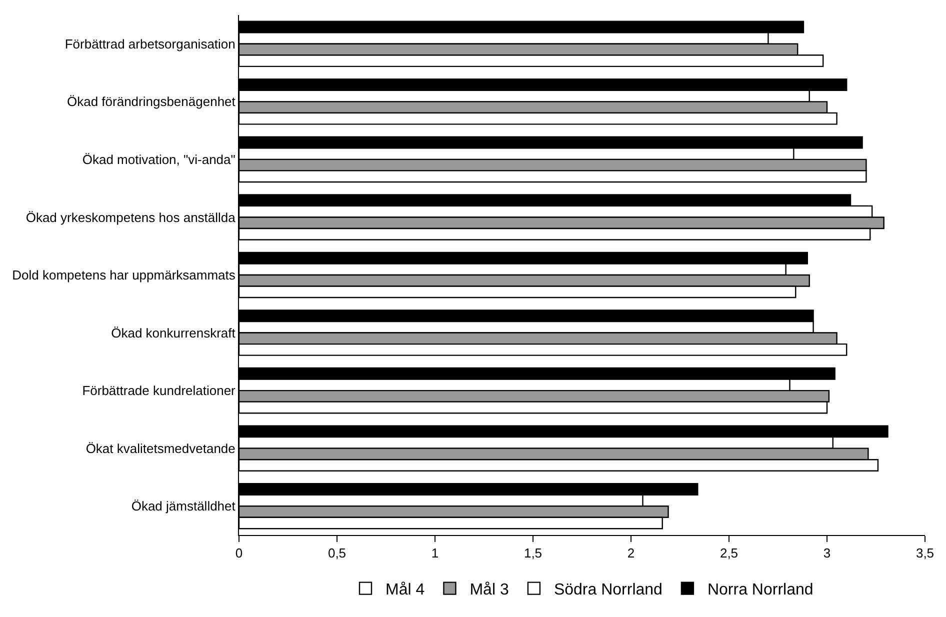 Image resolution: width=946 pixels, height=617 pixels. I want to click on y-tick-label: Ökad konkurrenskraft, so click(173, 332).